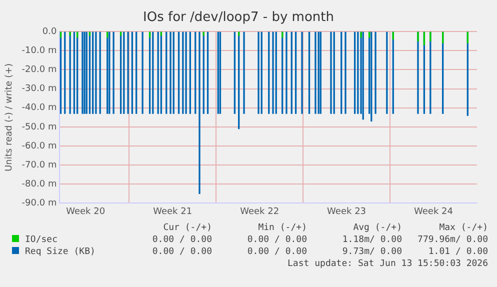 The height and width of the screenshot is (287, 497). Describe the element at coordinates (434, 211) in the screenshot. I see `x-tick-label: Week 24` at that location.